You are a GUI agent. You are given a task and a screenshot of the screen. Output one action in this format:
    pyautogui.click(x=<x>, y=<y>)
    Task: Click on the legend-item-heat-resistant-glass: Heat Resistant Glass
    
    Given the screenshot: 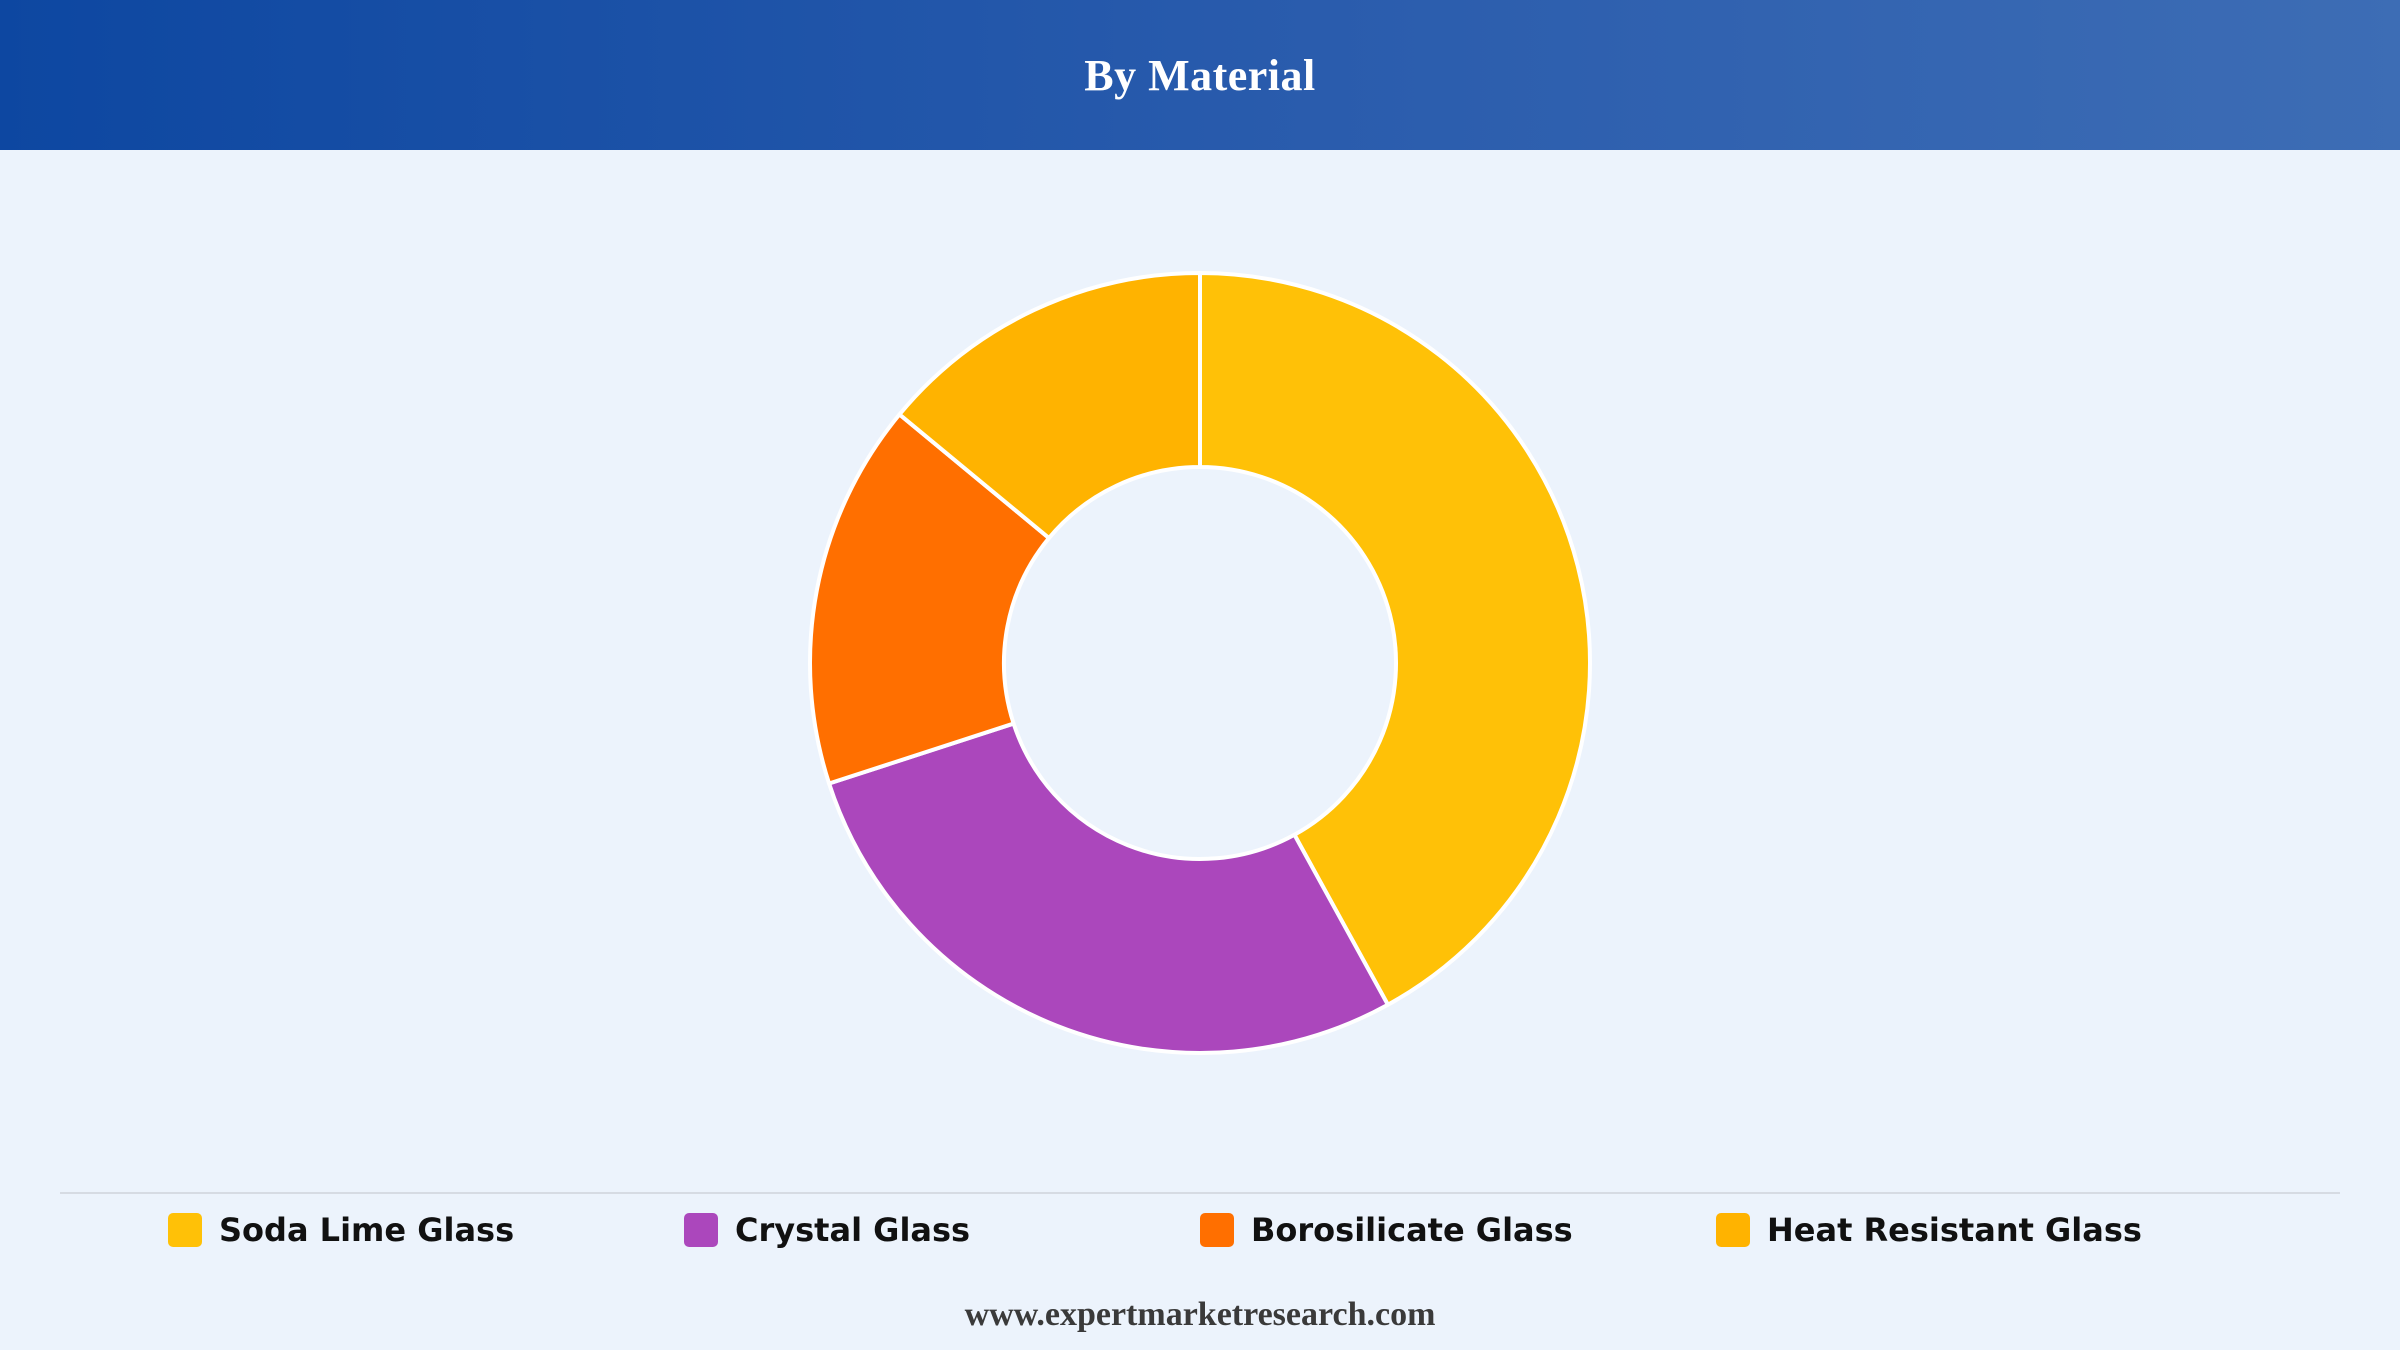 What is the action you would take?
    pyautogui.click(x=1929, y=1230)
    